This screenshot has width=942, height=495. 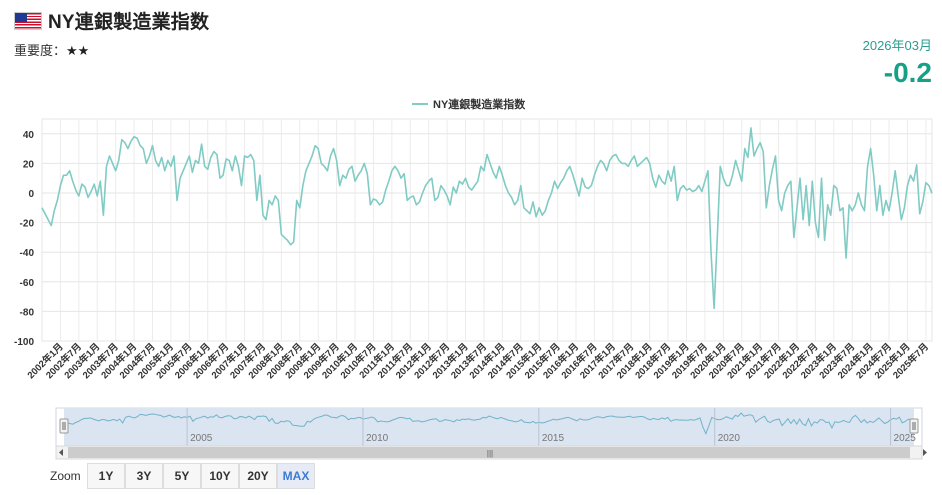 I want to click on zoom-5y-button: 5Y, so click(x=182, y=476).